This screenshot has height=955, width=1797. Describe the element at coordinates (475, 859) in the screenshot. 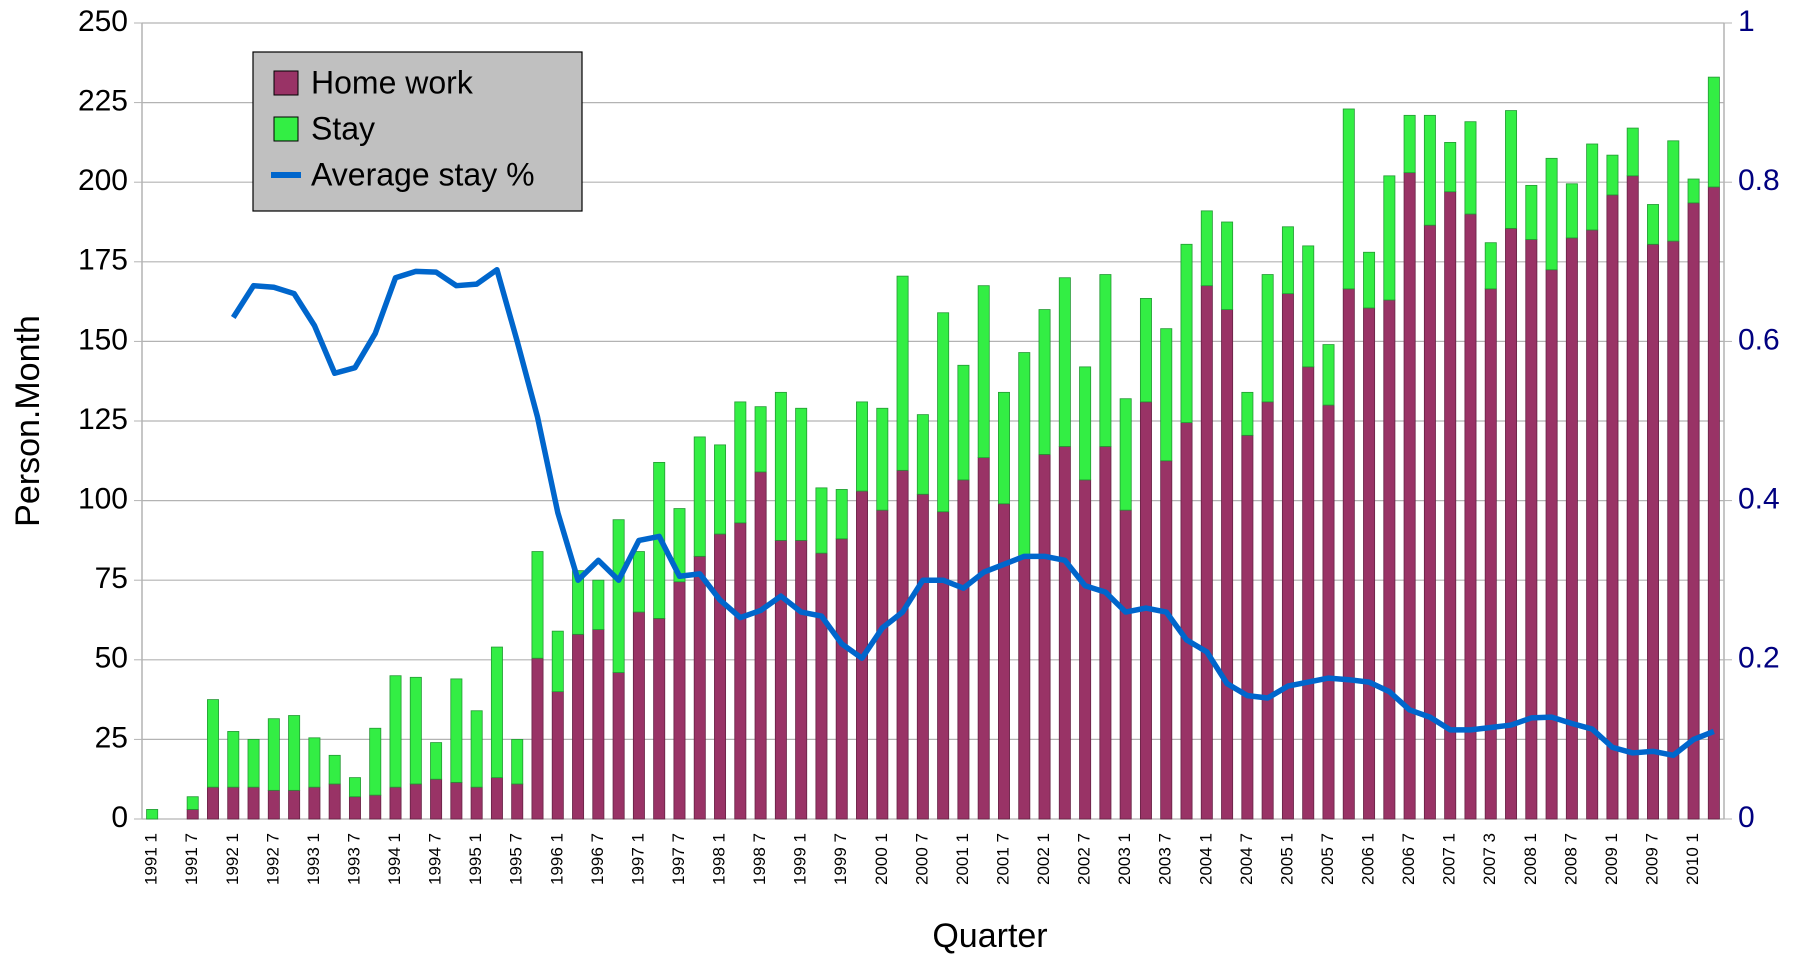

I see `x-tick-label: 1995 1` at that location.